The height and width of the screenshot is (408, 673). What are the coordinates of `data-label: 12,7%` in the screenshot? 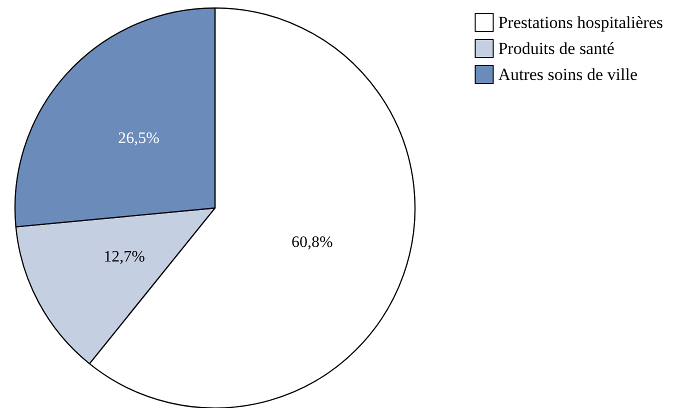 It's located at (124, 257).